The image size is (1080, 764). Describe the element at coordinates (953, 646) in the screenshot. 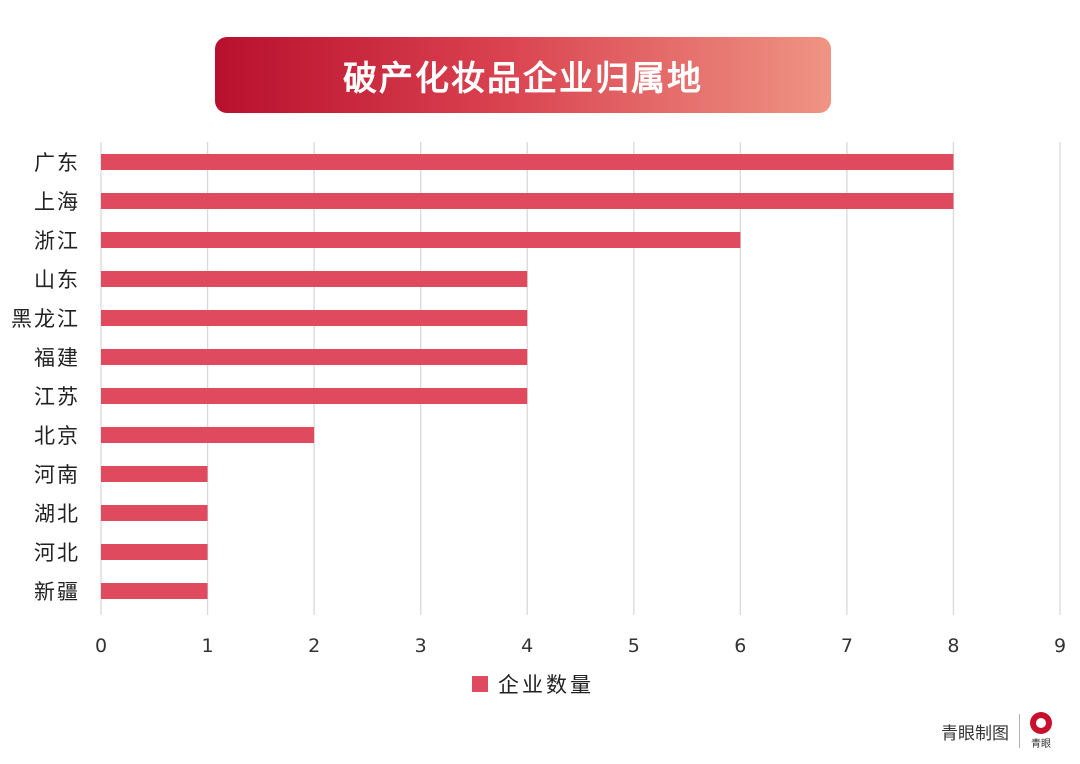

I see `x-tick-label: 8` at that location.